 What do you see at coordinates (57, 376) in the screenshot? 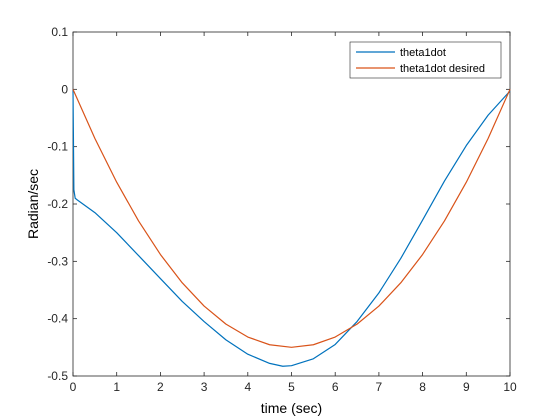
I see `y-tick-label: -0.5` at bounding box center [57, 376].